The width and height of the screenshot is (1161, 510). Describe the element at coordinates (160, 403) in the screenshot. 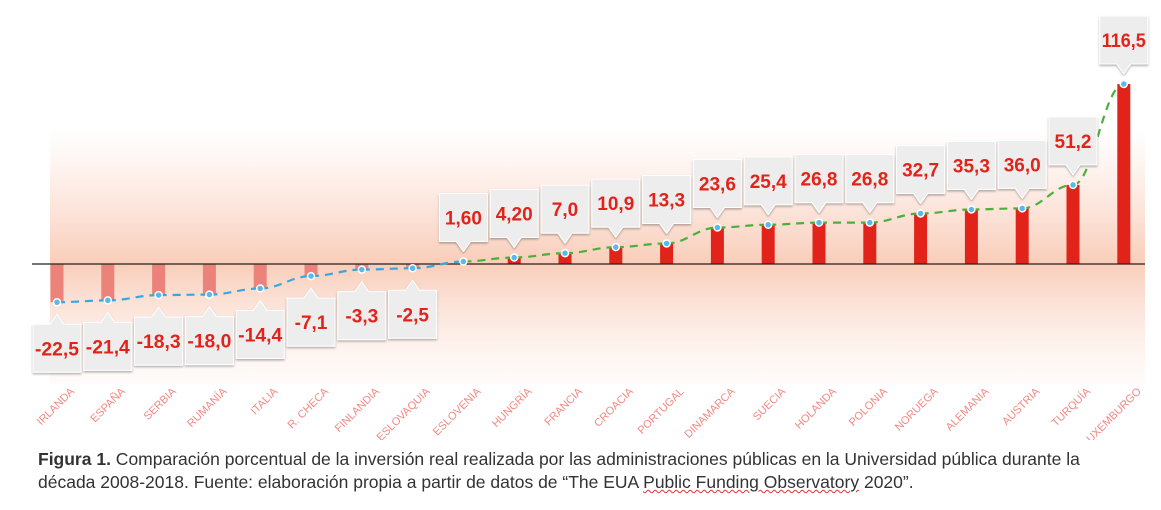

I see `category-label: SERBIA` at that location.